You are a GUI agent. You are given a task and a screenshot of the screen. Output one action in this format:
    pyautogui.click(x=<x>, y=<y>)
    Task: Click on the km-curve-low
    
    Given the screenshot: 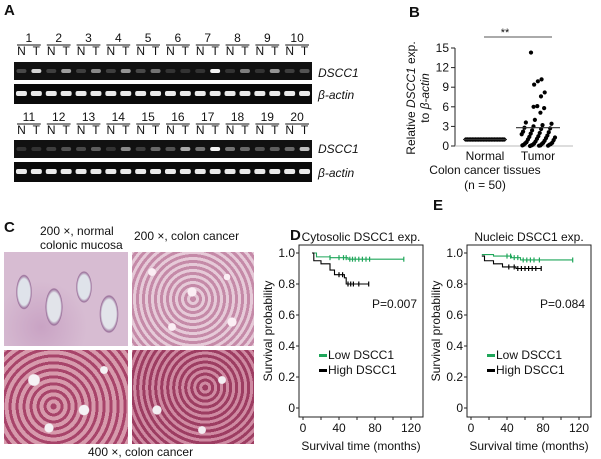 What is the action you would take?
    pyautogui.click(x=527, y=257)
    